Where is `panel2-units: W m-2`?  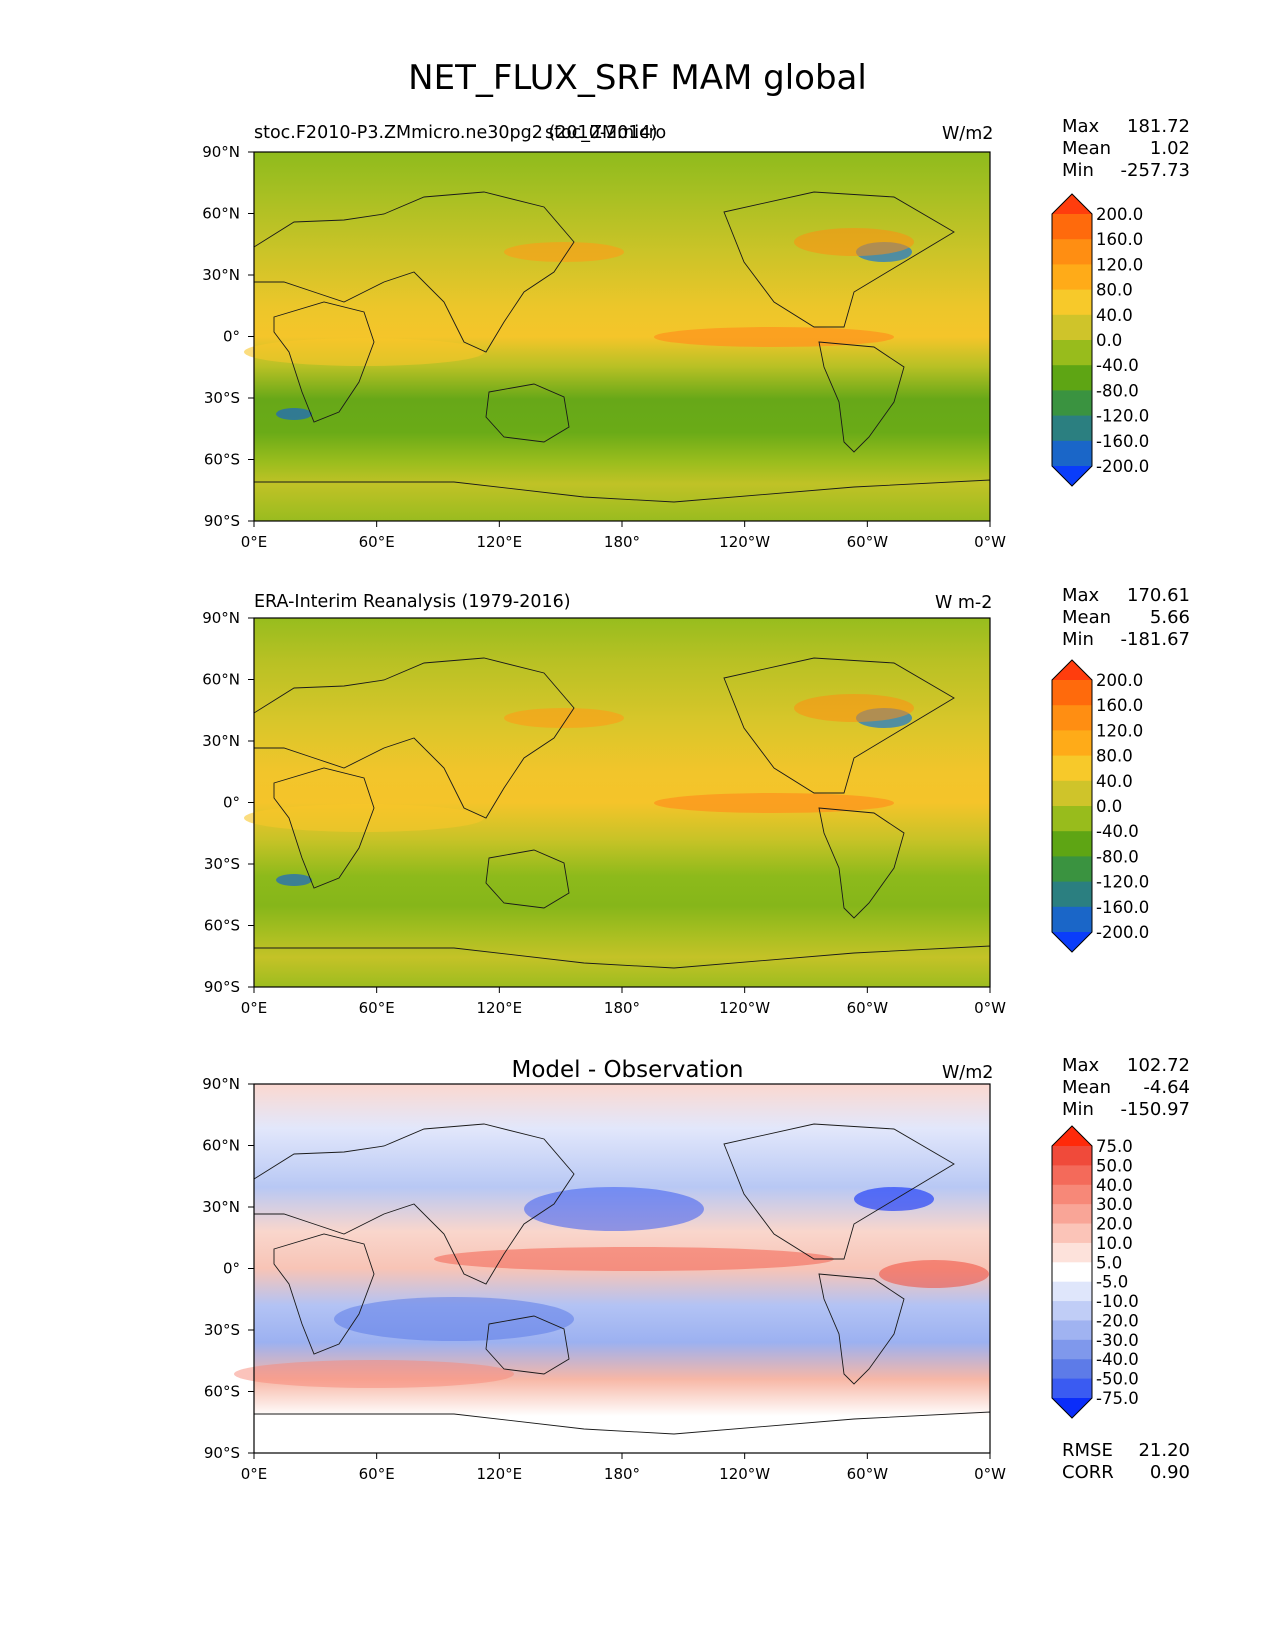 panel2-units: W m-2 is located at coordinates (964, 603).